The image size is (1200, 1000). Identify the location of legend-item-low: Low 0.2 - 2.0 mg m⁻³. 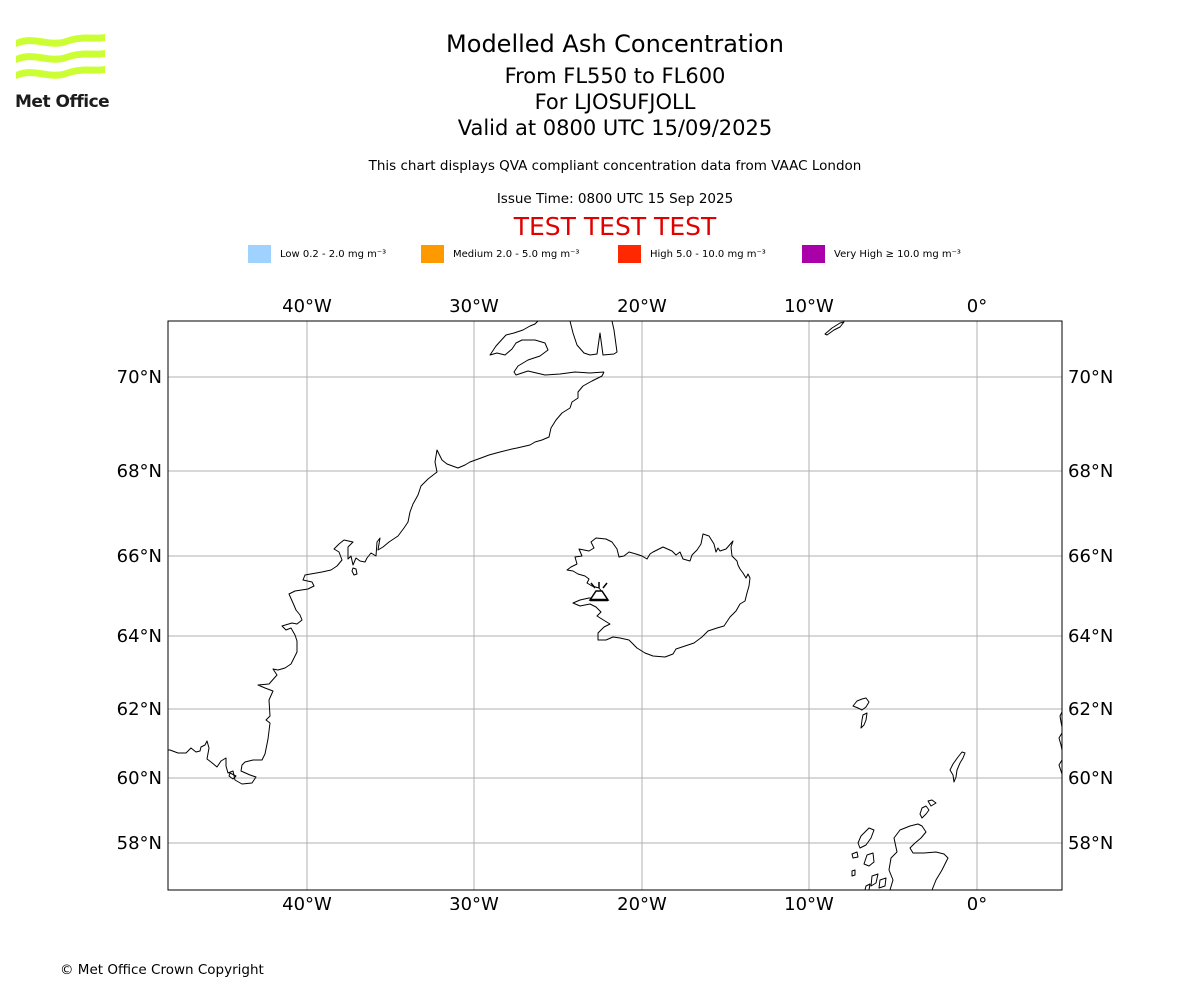
(317, 254).